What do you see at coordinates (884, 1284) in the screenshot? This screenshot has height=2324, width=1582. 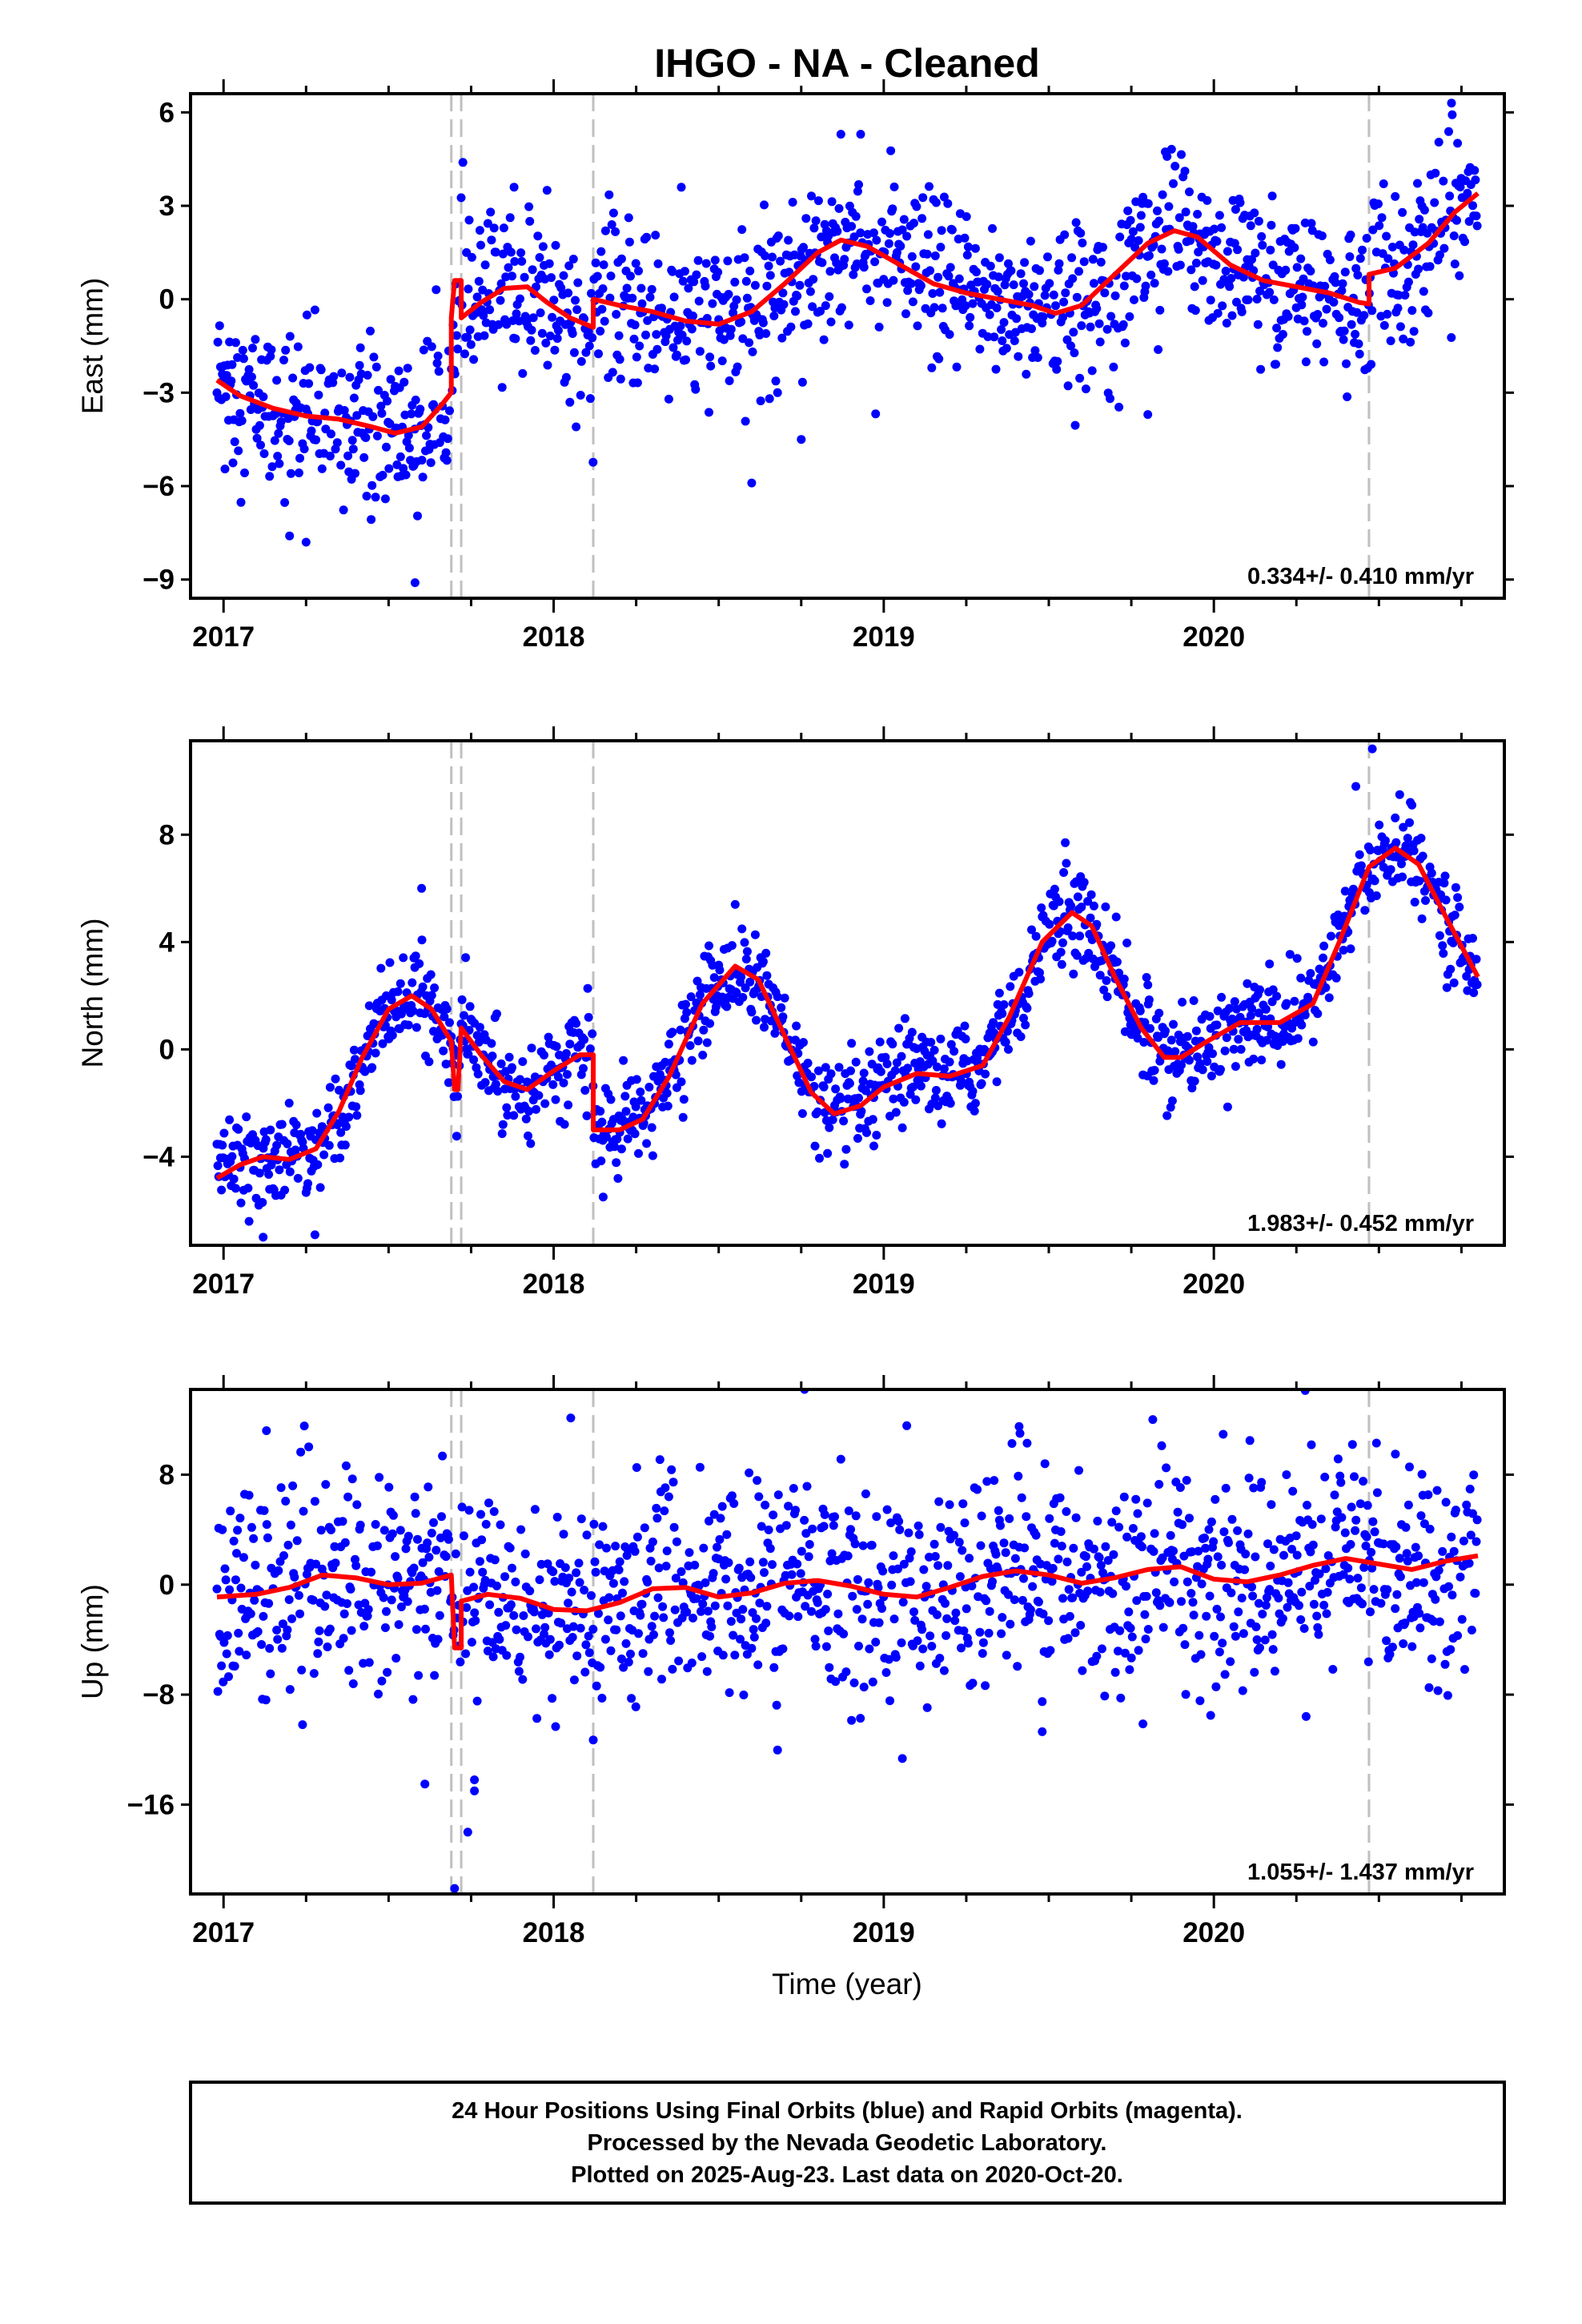 I see `x-tick-label: 2019` at bounding box center [884, 1284].